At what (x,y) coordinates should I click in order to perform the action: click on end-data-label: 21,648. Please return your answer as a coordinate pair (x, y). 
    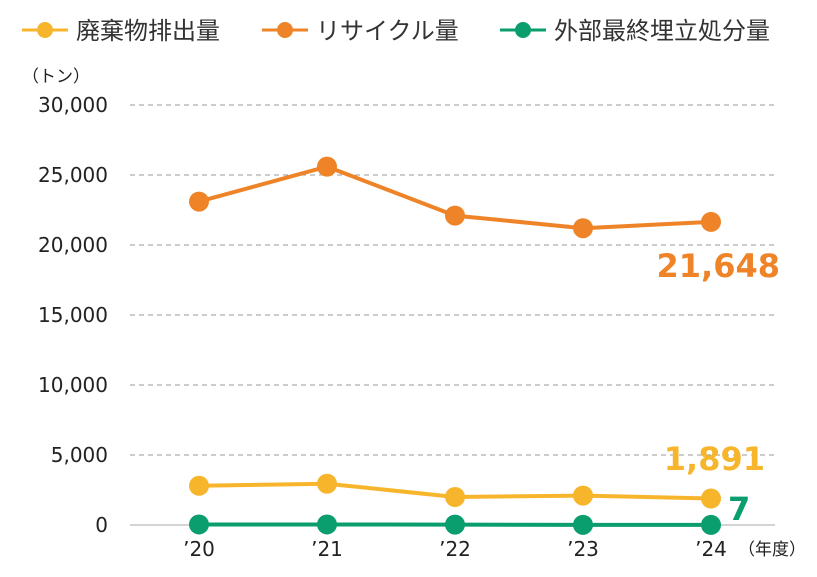
    Looking at the image, I should click on (718, 266).